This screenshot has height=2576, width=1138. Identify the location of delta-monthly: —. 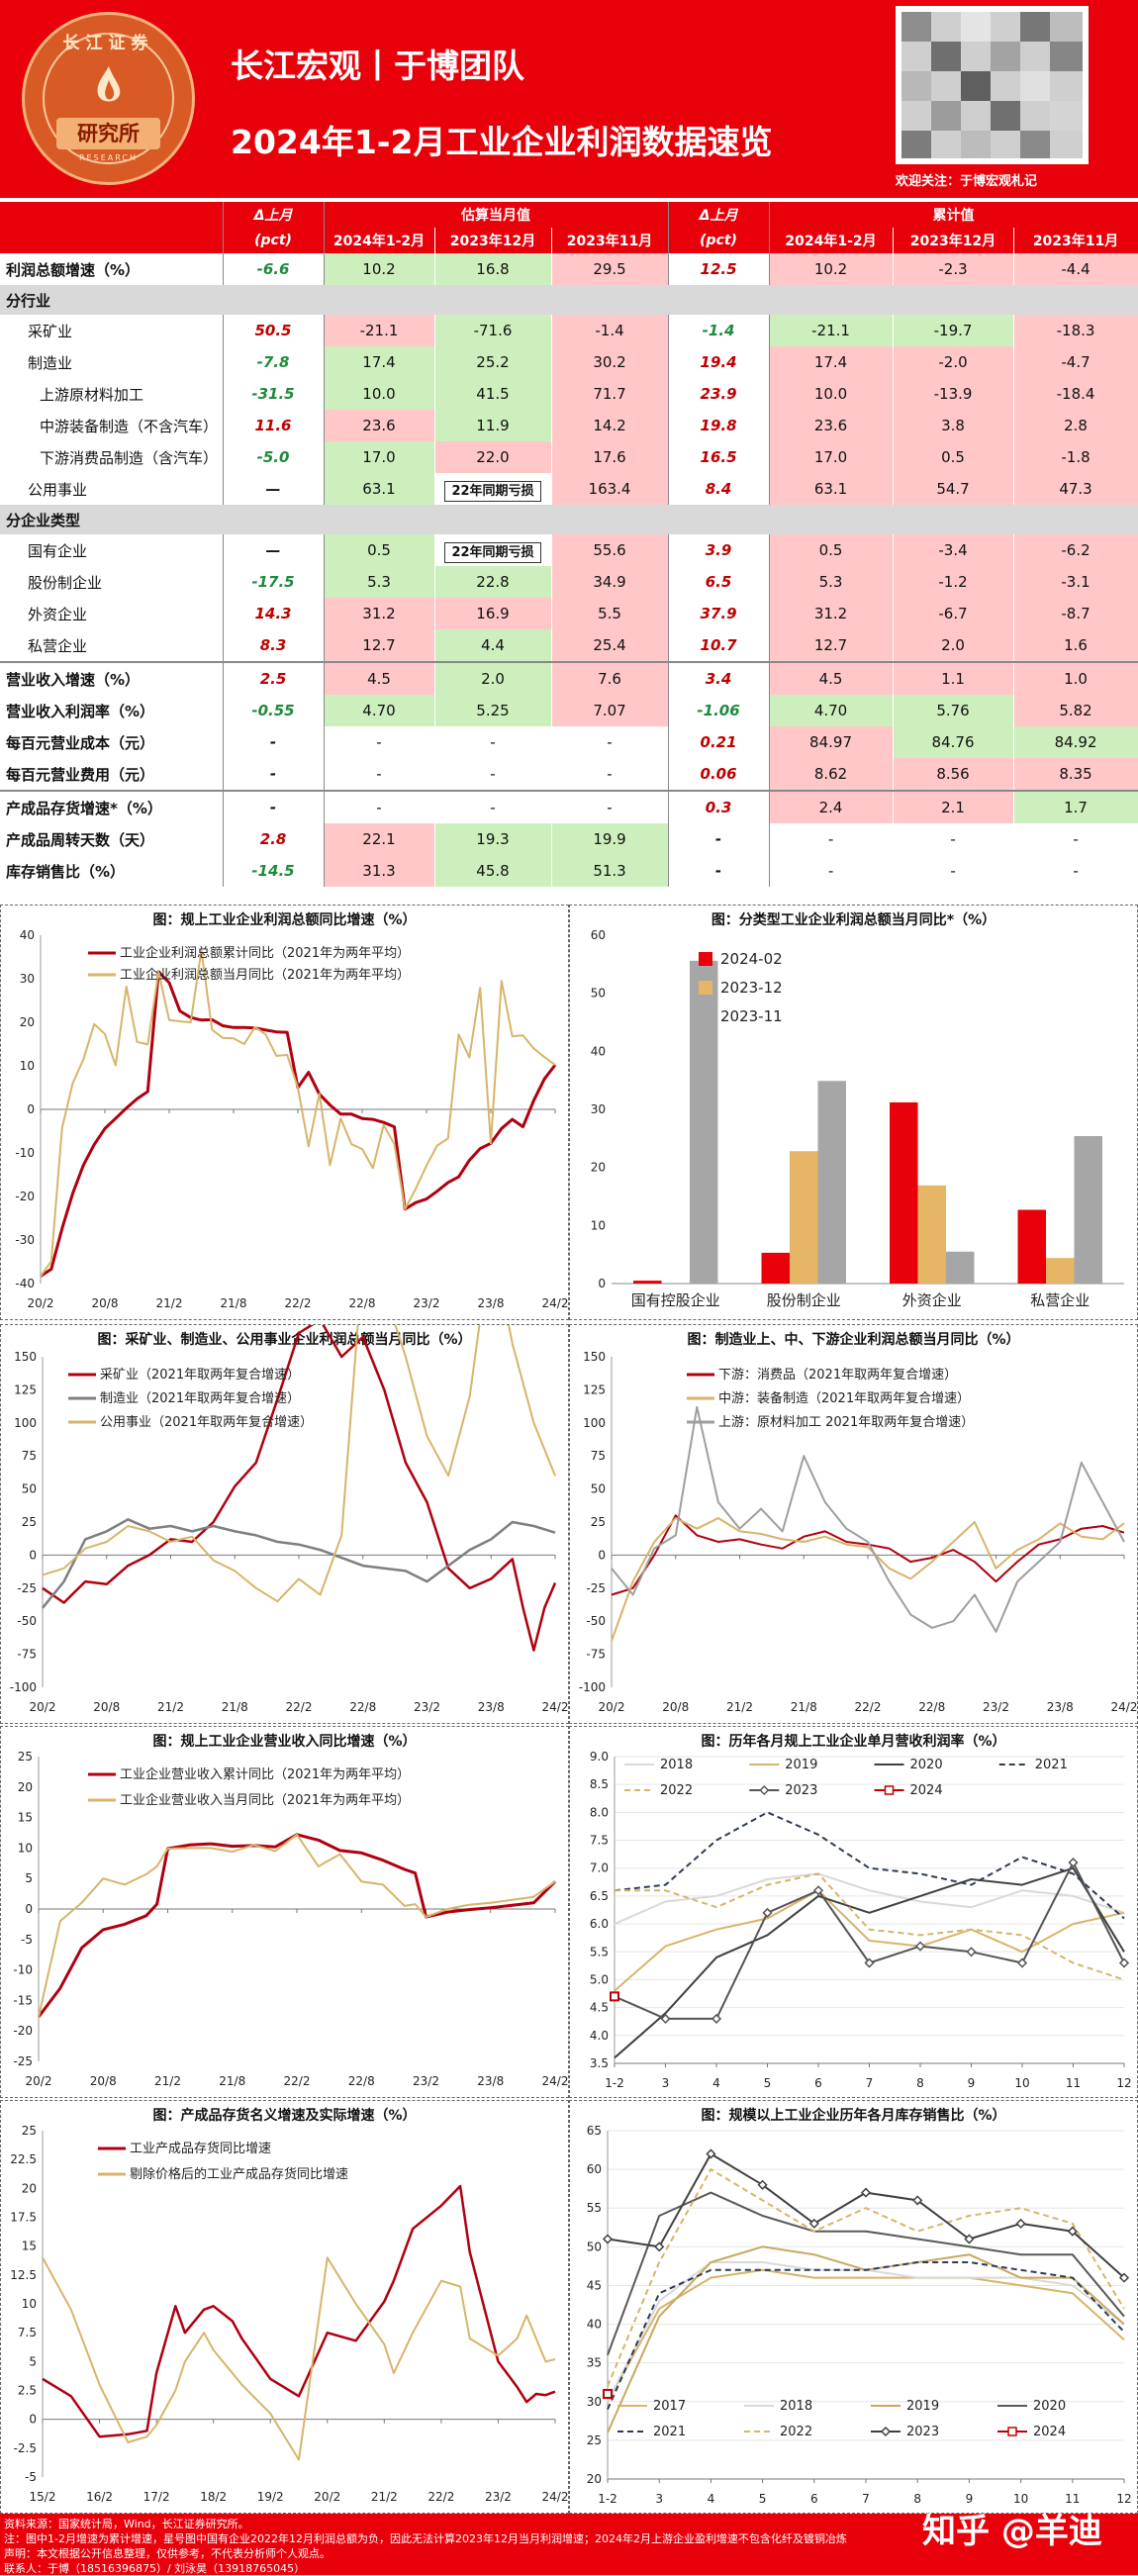
(274, 550).